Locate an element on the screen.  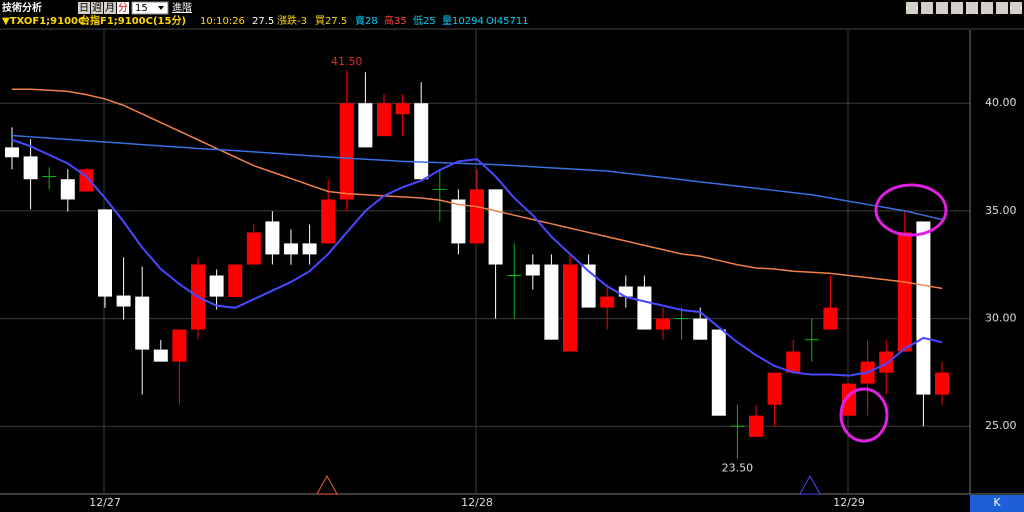
period-label: 週 is located at coordinates (97, 8).